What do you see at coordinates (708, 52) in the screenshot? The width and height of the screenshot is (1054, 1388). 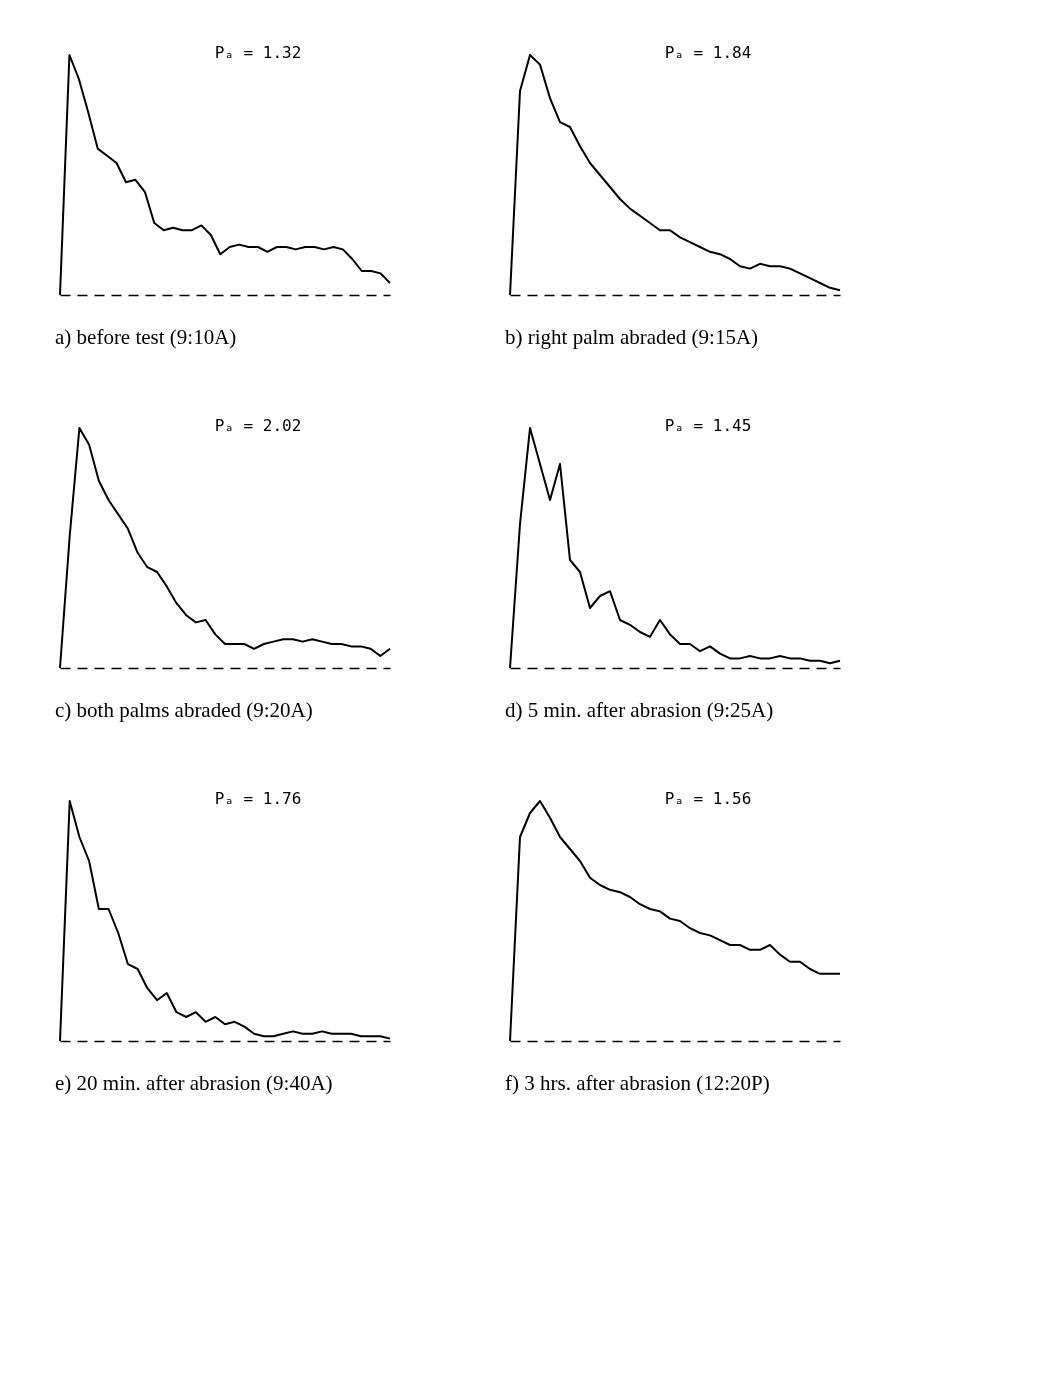 I see `annotation: Pₐ = 1.84` at bounding box center [708, 52].